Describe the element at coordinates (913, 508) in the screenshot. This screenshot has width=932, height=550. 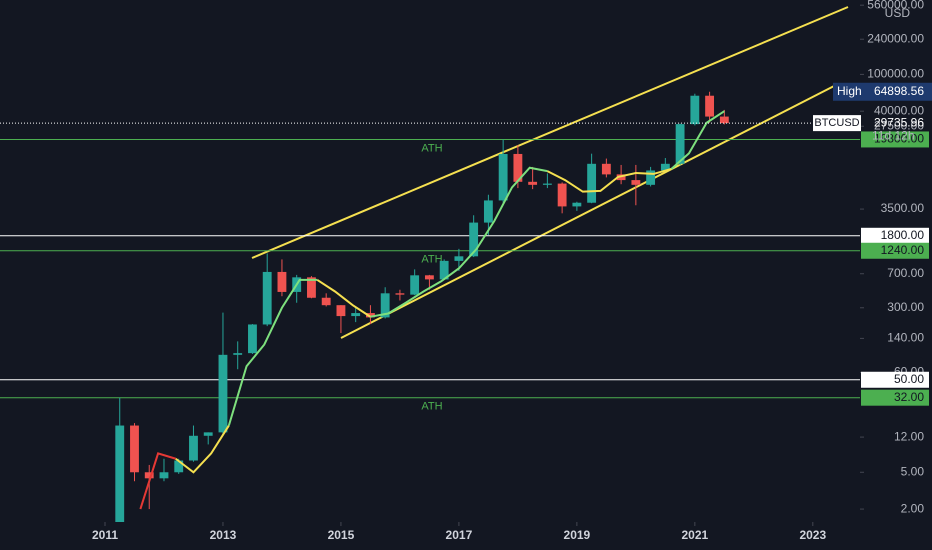
I see `y-tick-label: 2.00` at that location.